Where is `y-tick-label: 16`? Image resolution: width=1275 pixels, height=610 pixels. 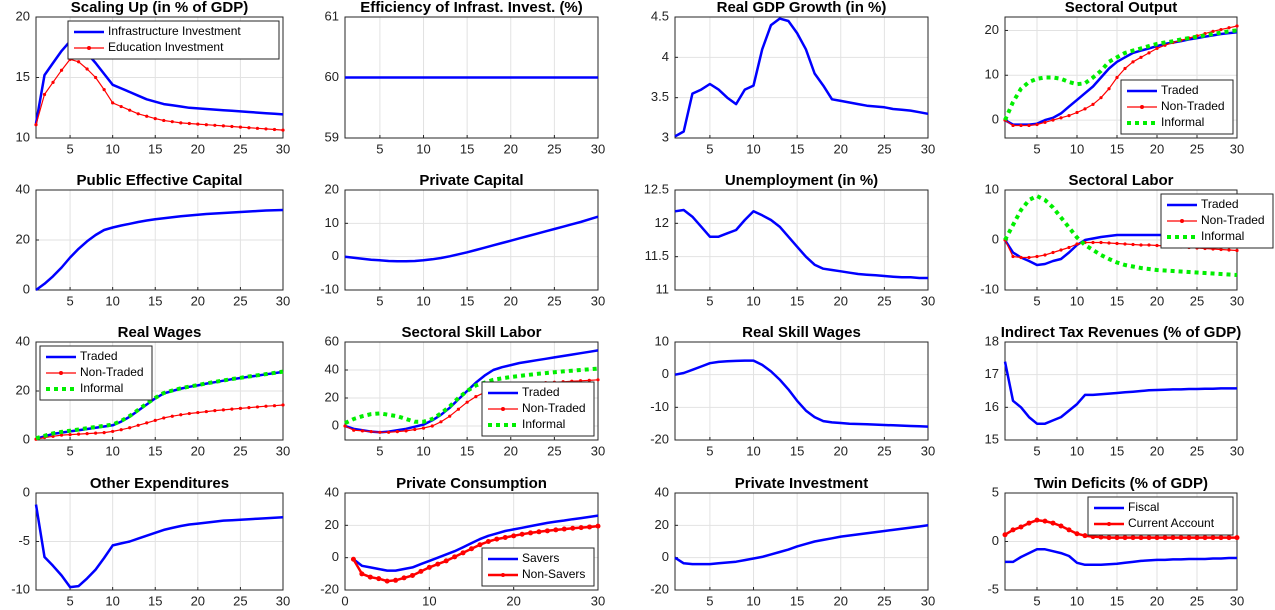 y-tick-label: 16 is located at coordinates (992, 406).